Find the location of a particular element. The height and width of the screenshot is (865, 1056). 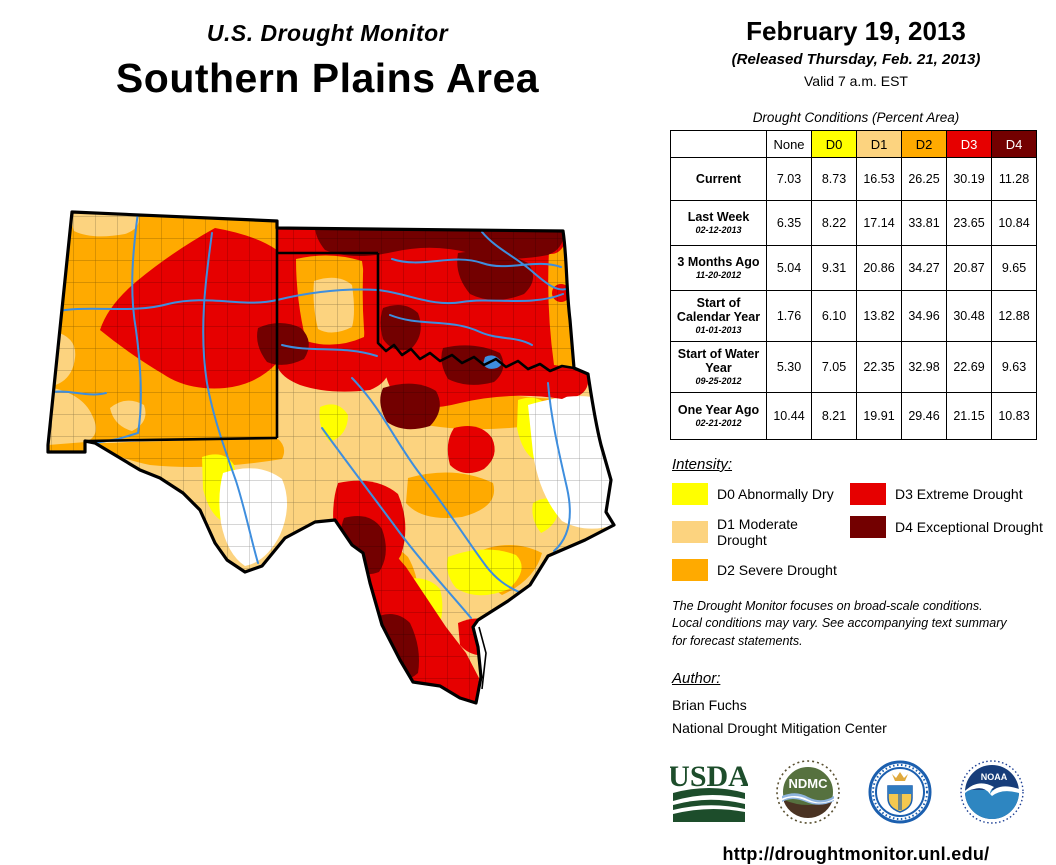

cell-value: 32.98 is located at coordinates (924, 367).